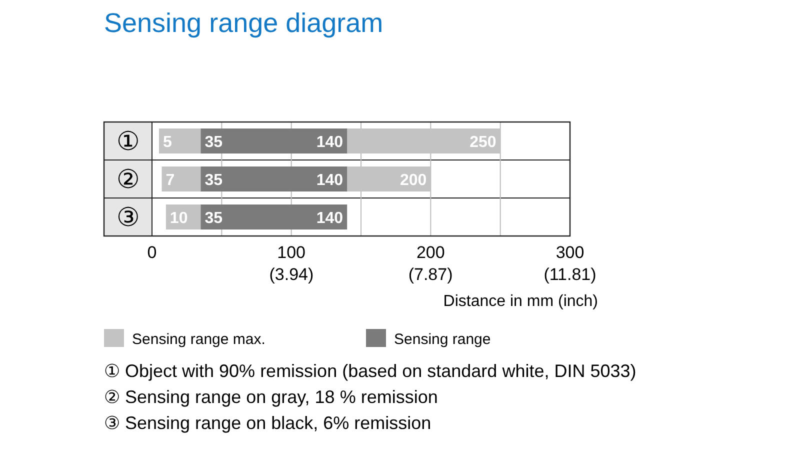  What do you see at coordinates (430, 274) in the screenshot?
I see `x2-tick-label: (7.87)` at bounding box center [430, 274].